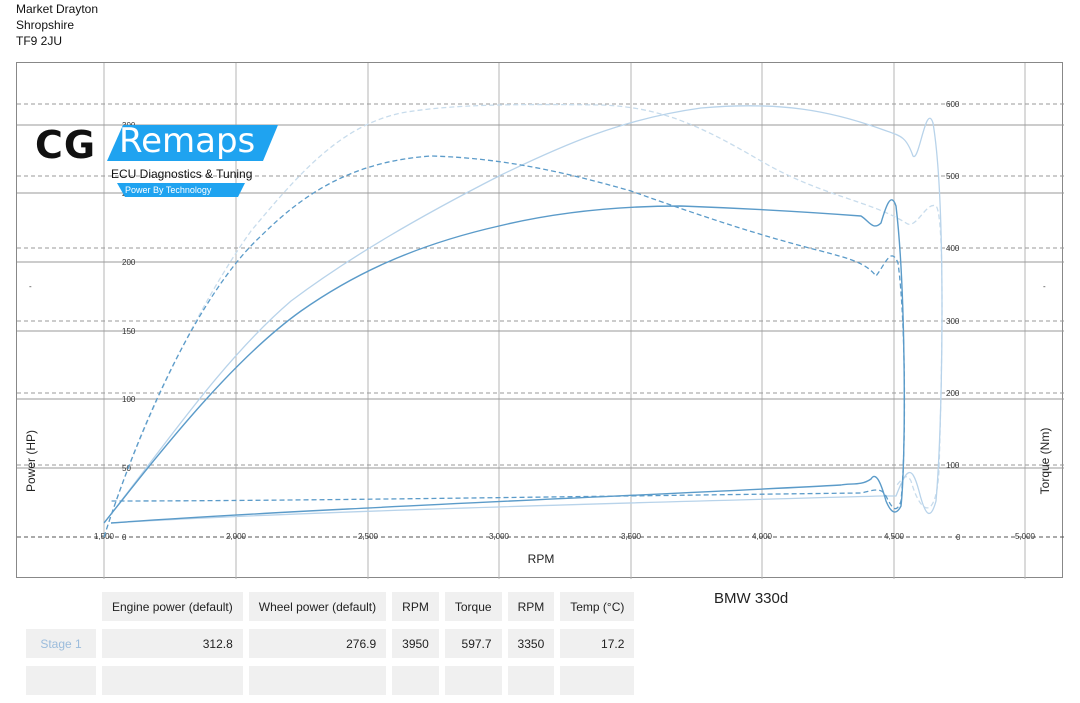 Image resolution: width=1080 pixels, height=703 pixels. Describe the element at coordinates (368, 536) in the screenshot. I see `svg-text: 2,500` at that location.